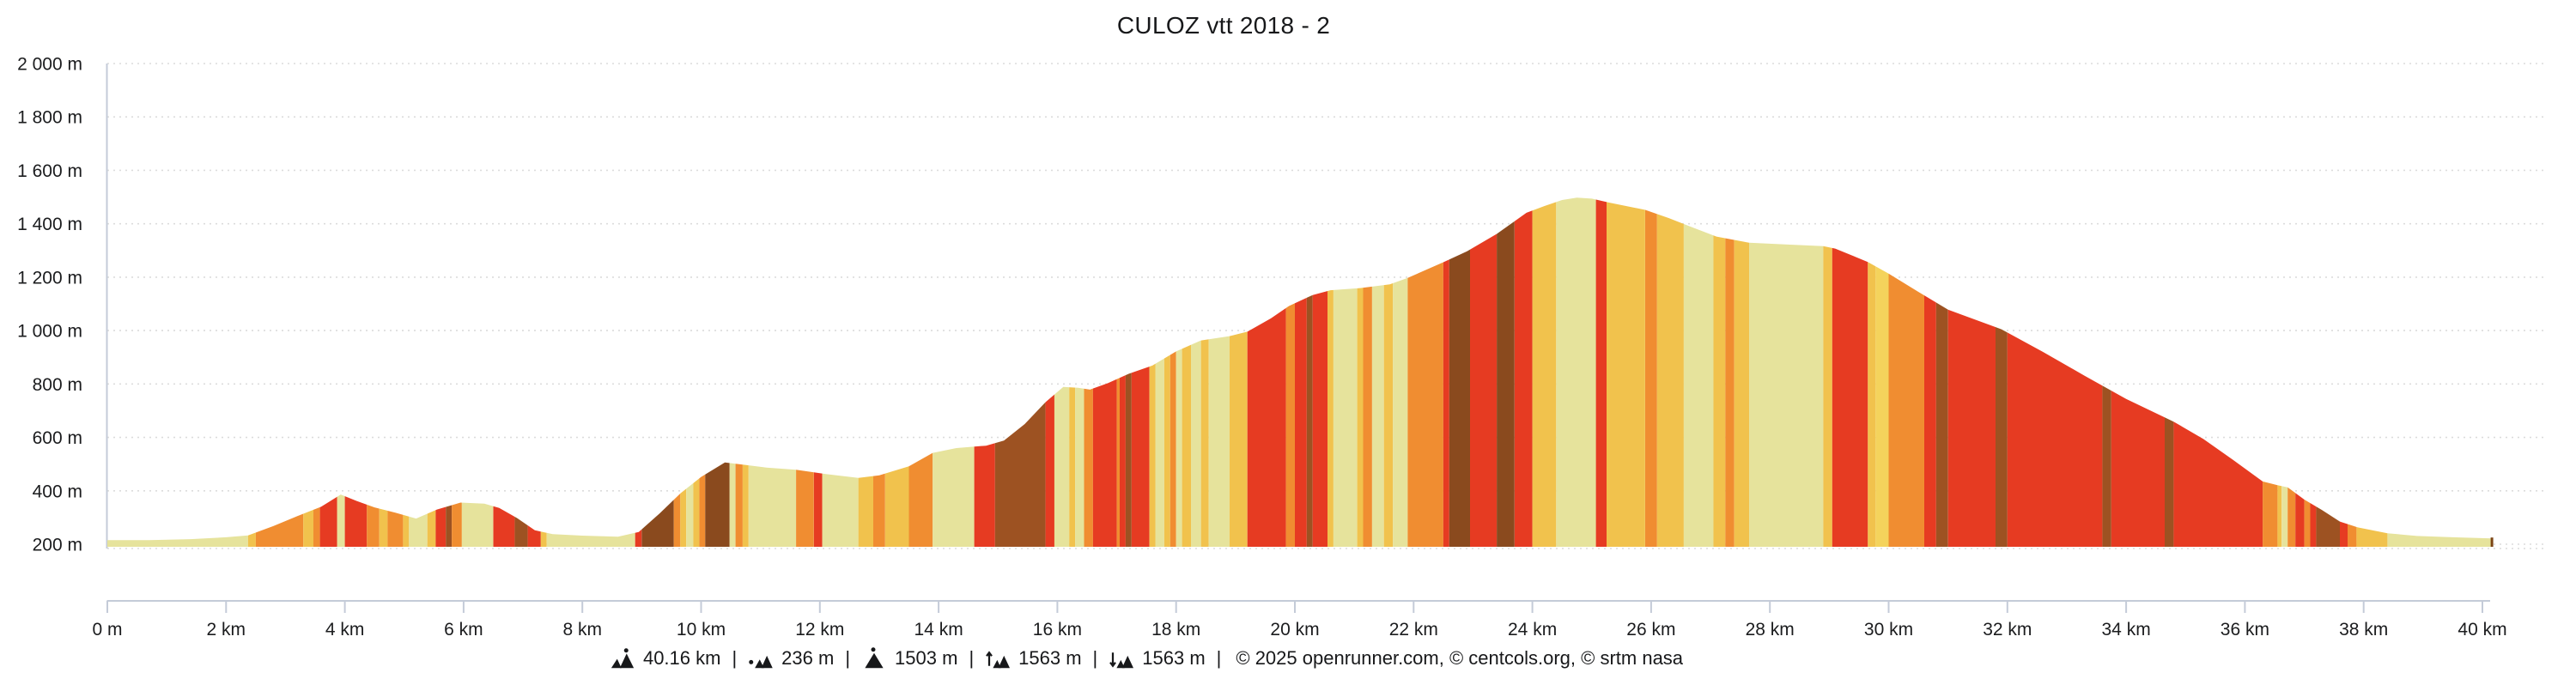  Describe the element at coordinates (926, 658) in the screenshot. I see `stat-max-altitude-value: 1503 m` at that location.